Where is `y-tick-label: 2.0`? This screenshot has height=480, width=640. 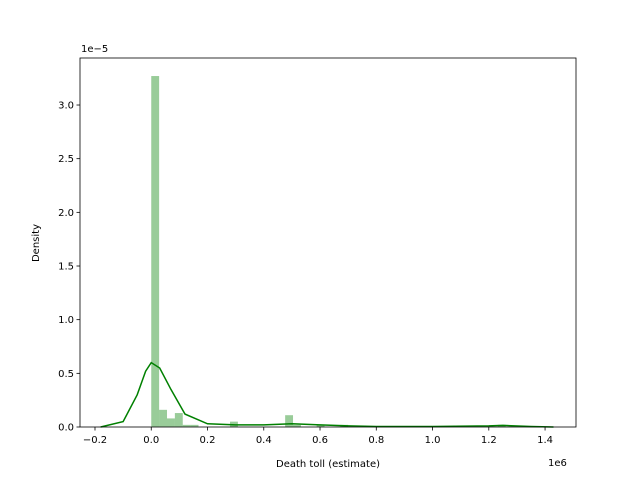 y-tick-label: 2.0 is located at coordinates (66, 213).